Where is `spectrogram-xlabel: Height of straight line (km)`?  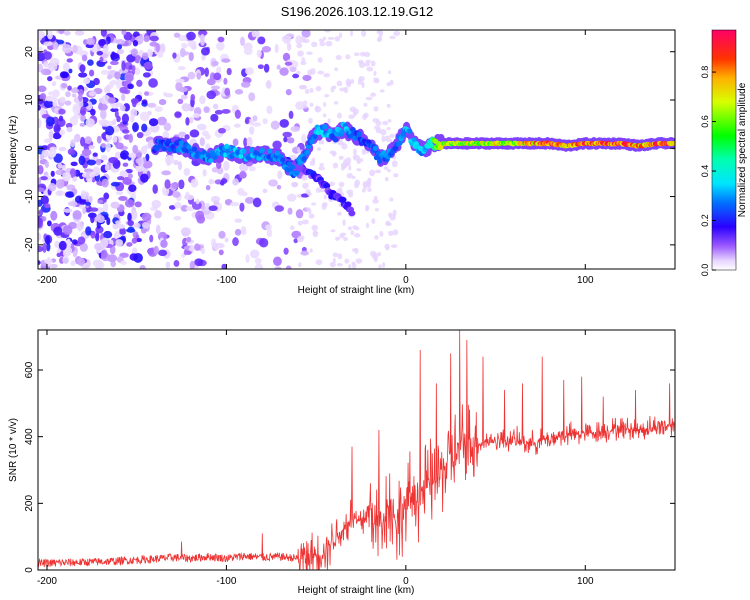
spectrogram-xlabel: Height of straight line (km) is located at coordinates (356, 290).